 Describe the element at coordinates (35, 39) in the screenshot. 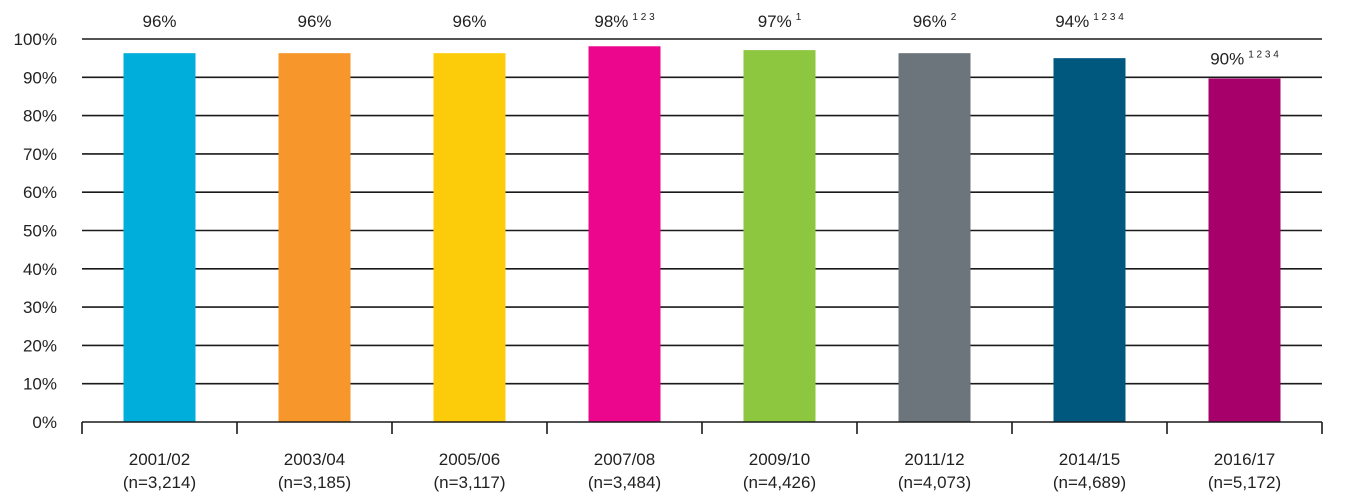

I see `y-tick-label: 100%` at that location.